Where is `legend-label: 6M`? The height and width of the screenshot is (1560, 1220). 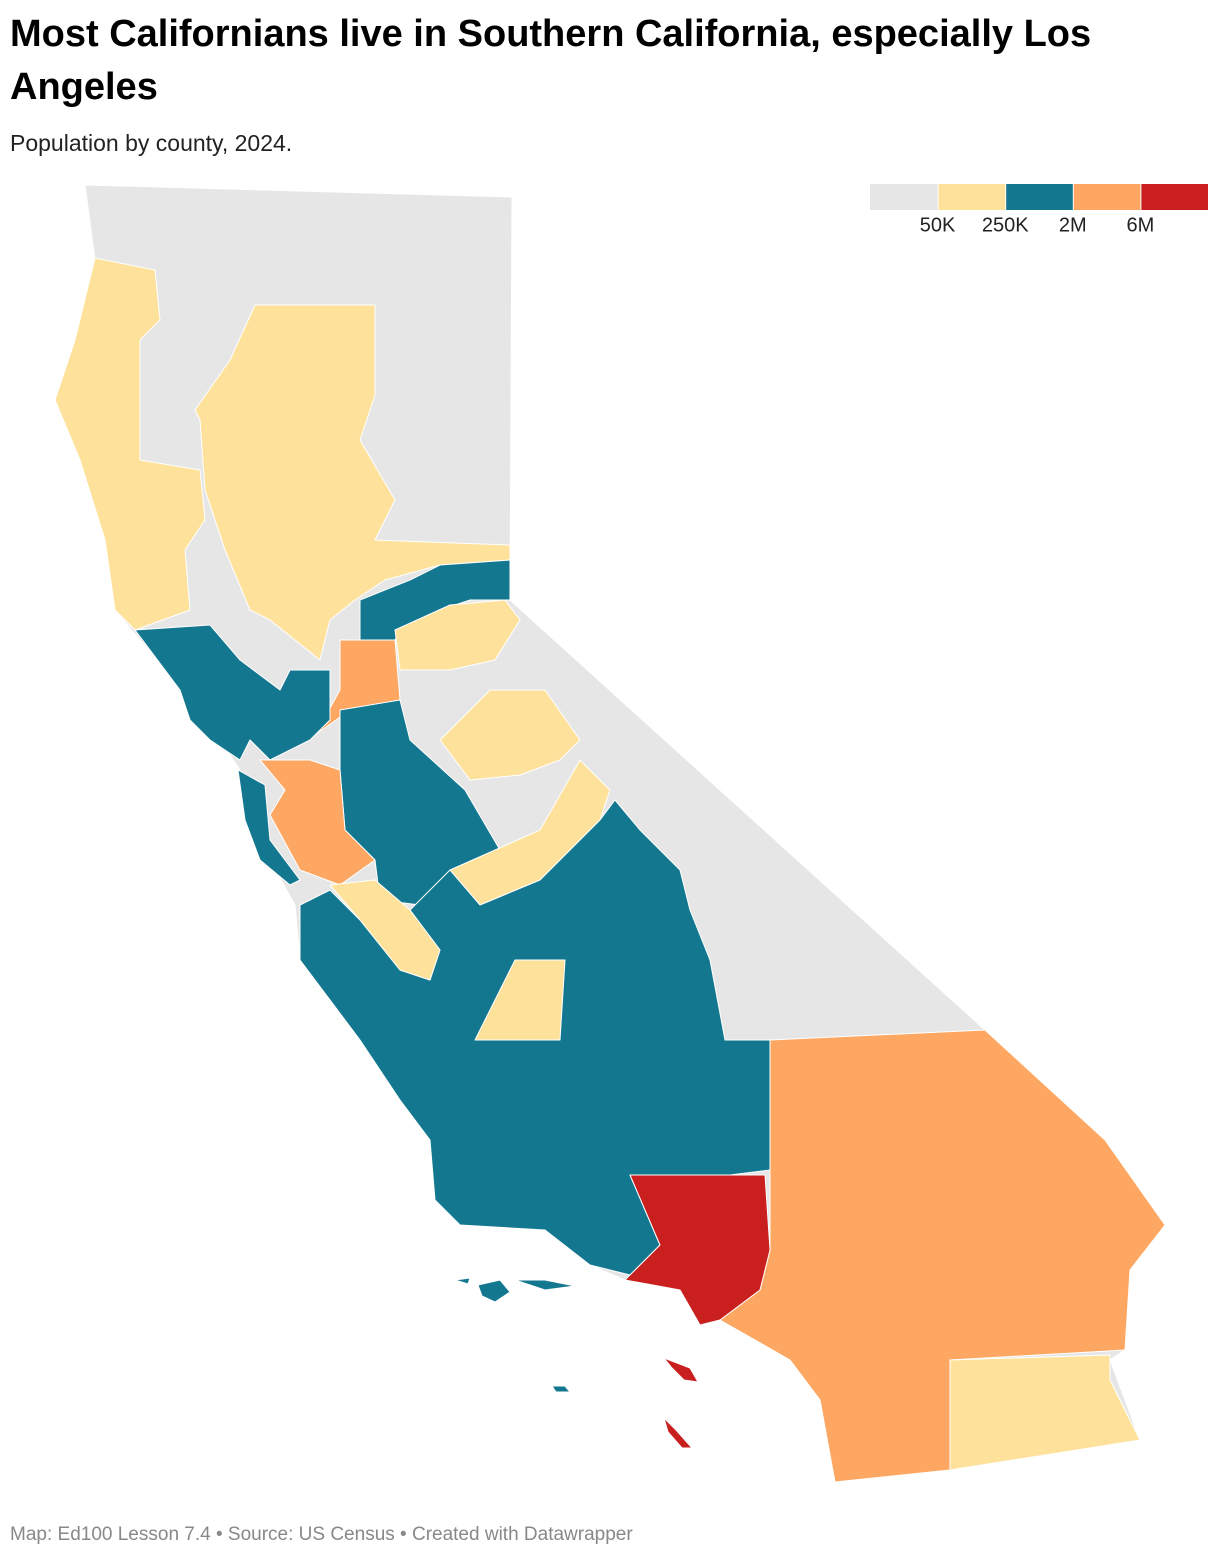 legend-label: 6M is located at coordinates (1141, 225).